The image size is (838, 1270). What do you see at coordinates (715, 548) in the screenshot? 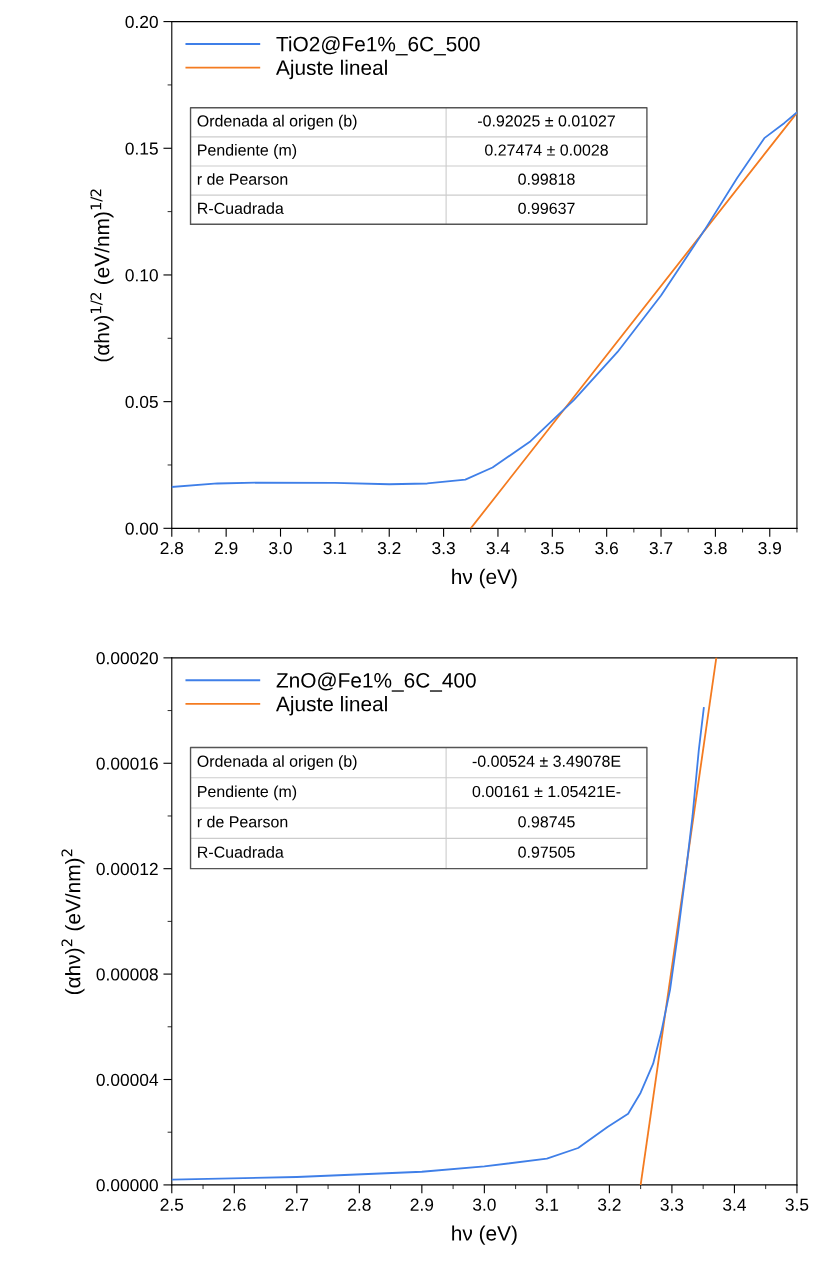
I see `x-tick-label: 3.8` at bounding box center [715, 548].